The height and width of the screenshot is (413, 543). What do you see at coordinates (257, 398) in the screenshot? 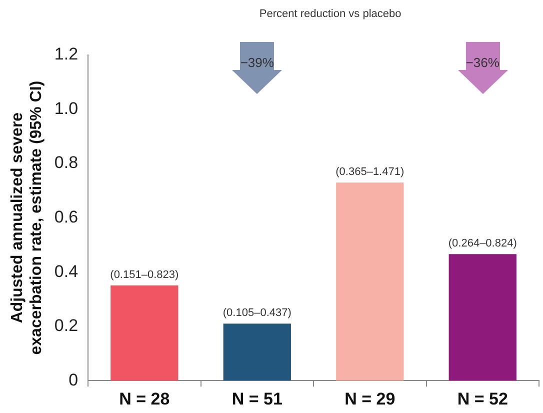
I see `x-tick-label: N = 51` at bounding box center [257, 398].